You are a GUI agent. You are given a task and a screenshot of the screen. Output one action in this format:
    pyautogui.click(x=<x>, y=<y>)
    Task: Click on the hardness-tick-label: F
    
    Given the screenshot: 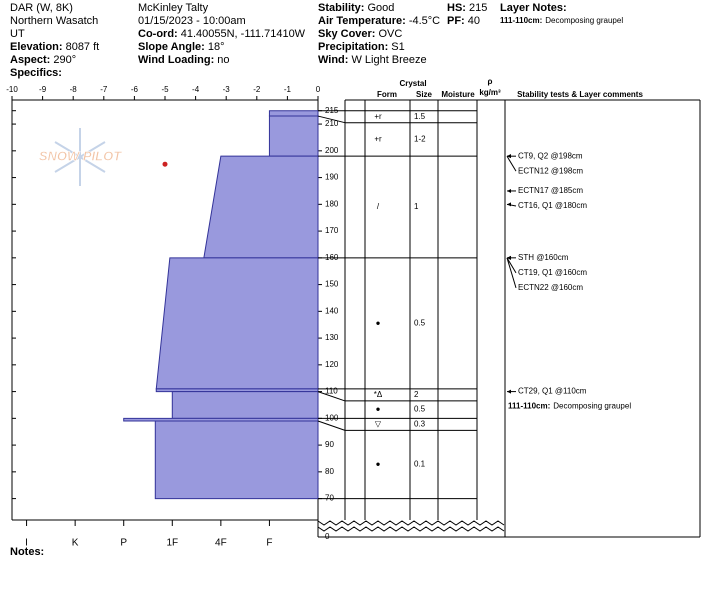 What is the action you would take?
    pyautogui.click(x=269, y=543)
    